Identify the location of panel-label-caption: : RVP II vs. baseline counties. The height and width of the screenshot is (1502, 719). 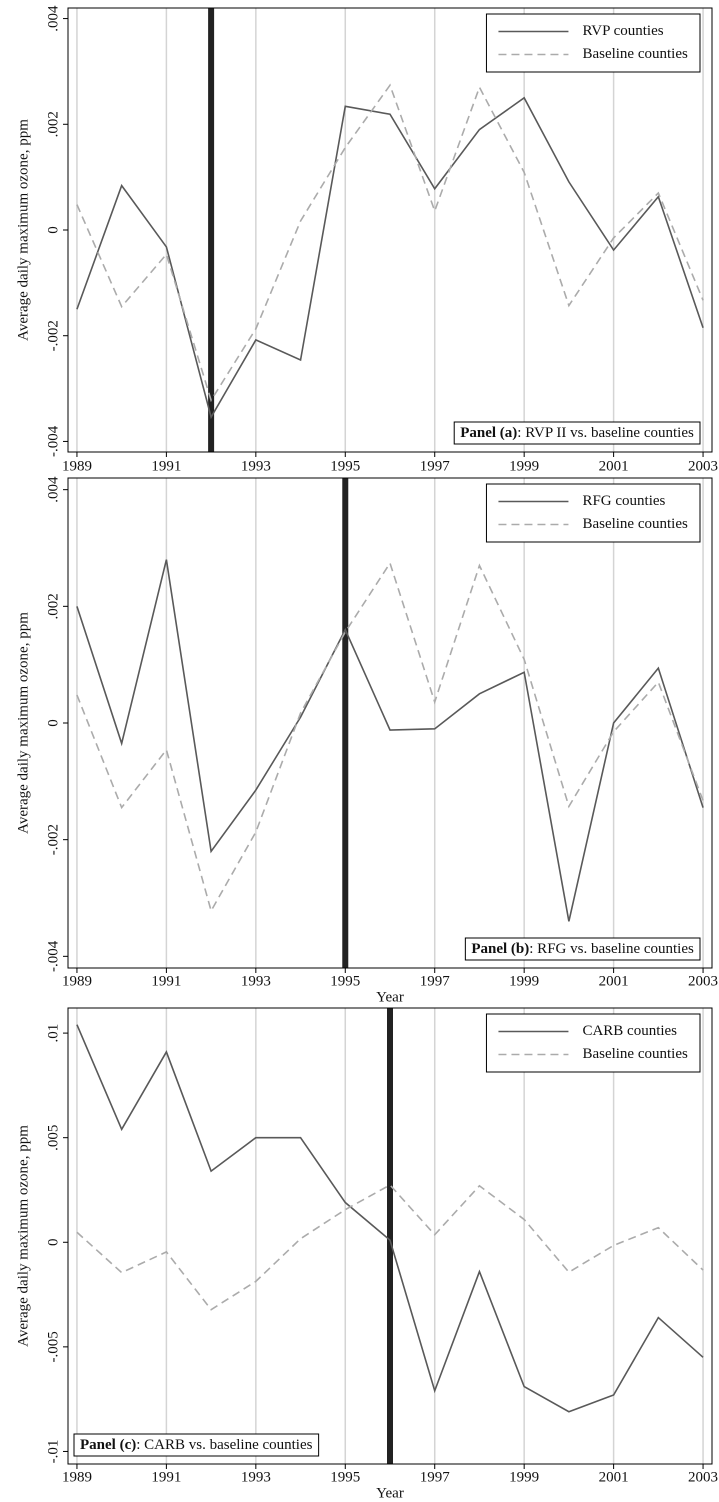
(605, 433).